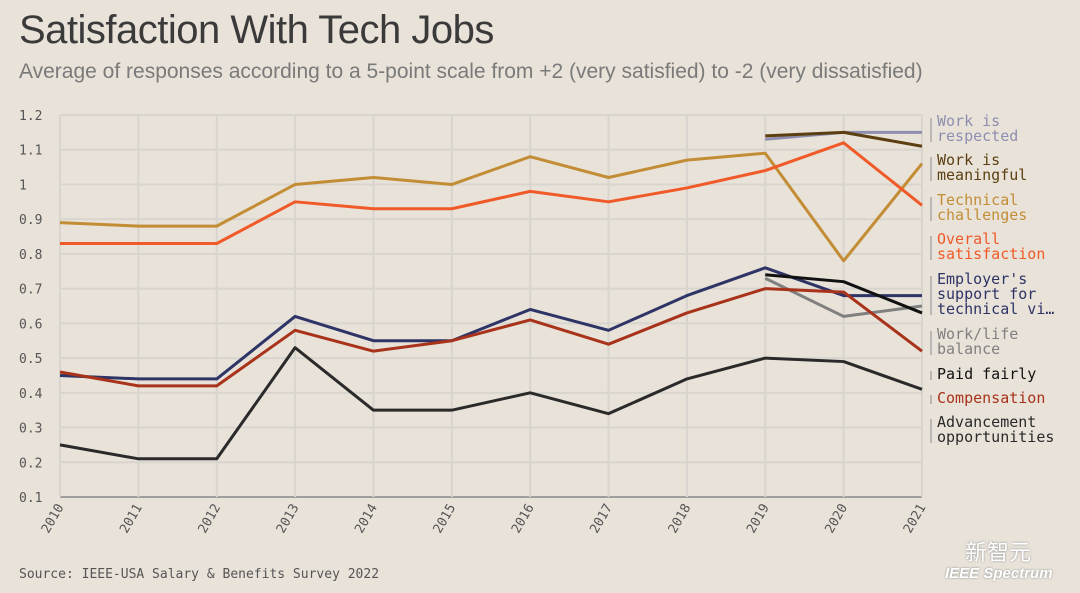  Describe the element at coordinates (991, 246) in the screenshot. I see `series-label: Overall satisfaction` at that location.